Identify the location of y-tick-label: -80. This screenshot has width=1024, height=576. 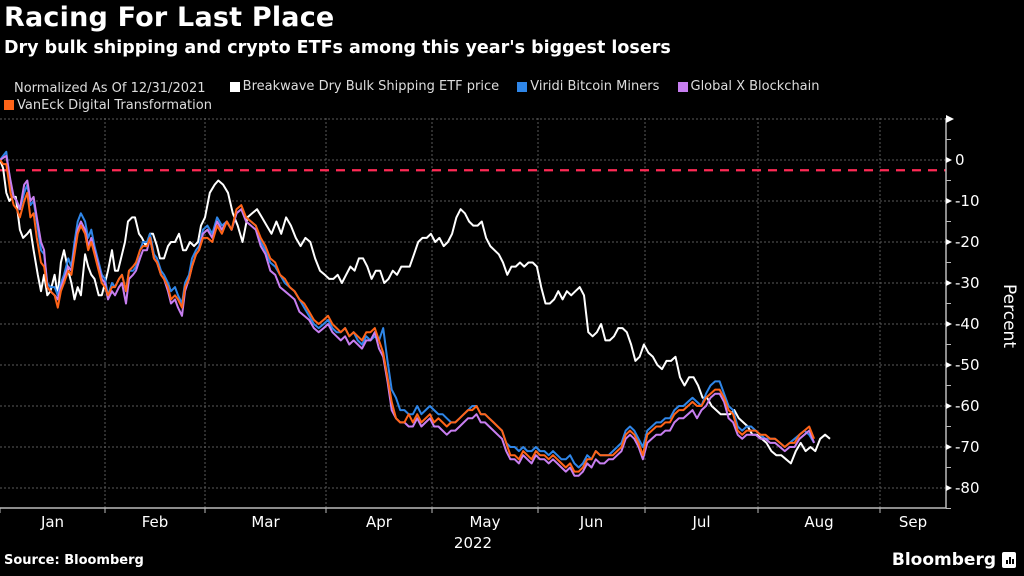
(967, 488).